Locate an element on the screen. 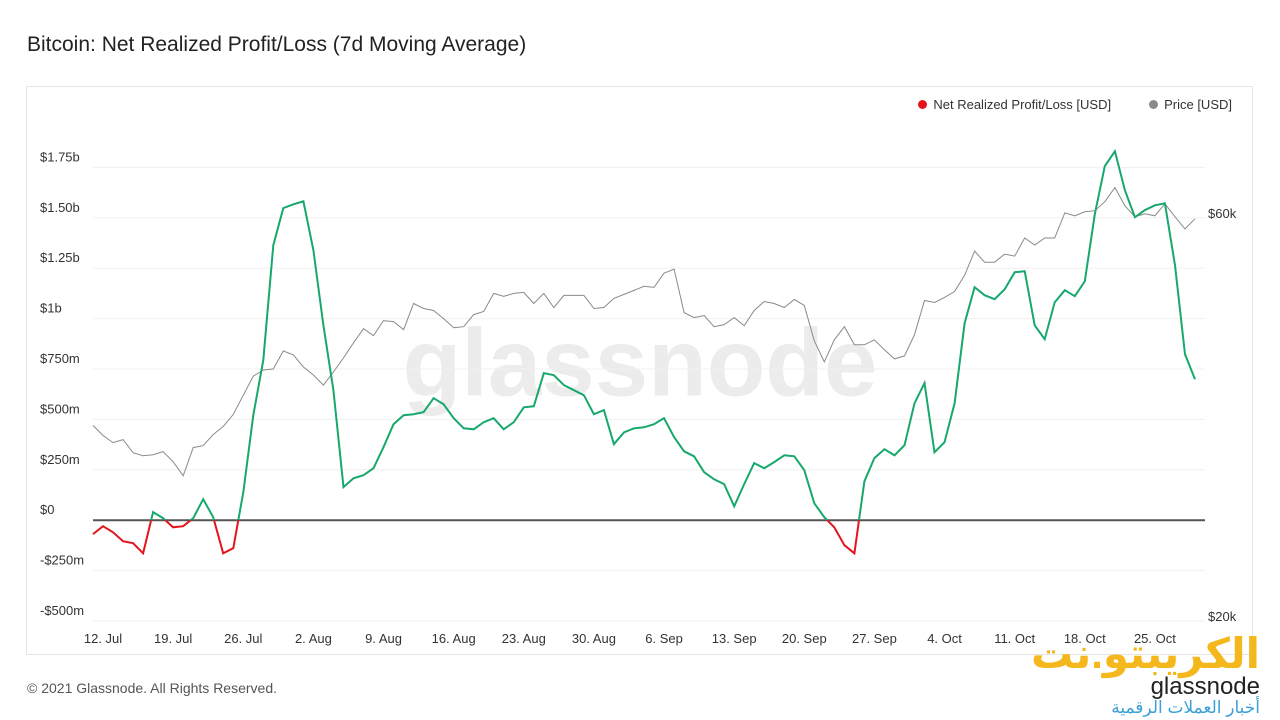 The width and height of the screenshot is (1280, 720). x-tick-label: 11. Oct is located at coordinates (1014, 638).